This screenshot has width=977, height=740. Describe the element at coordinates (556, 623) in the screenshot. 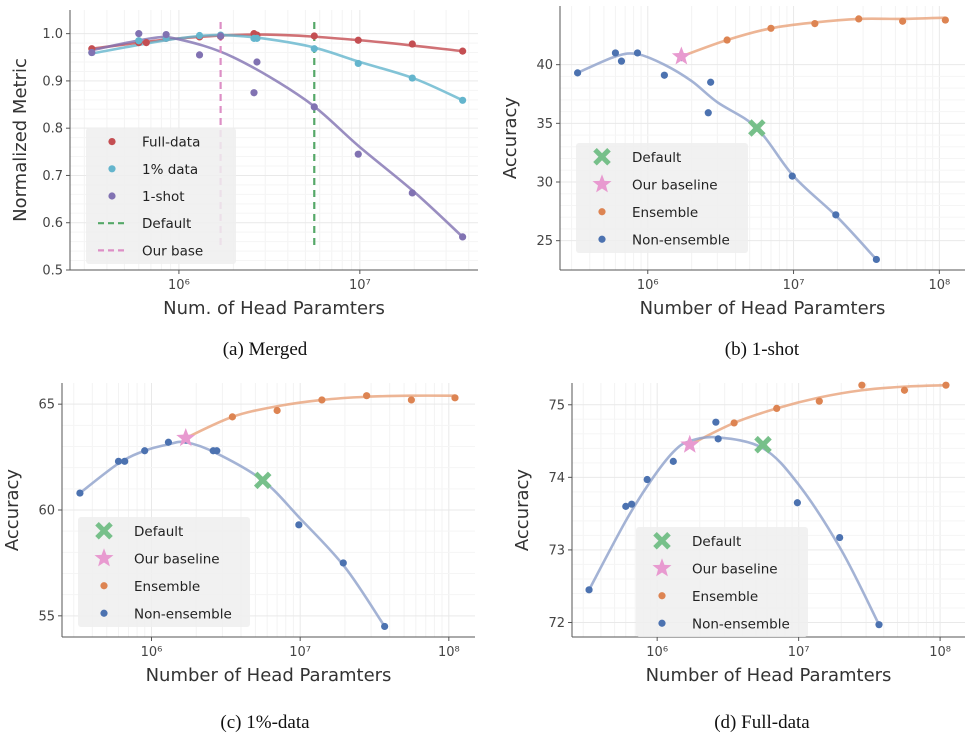

I see `y-tick-label: 72` at that location.